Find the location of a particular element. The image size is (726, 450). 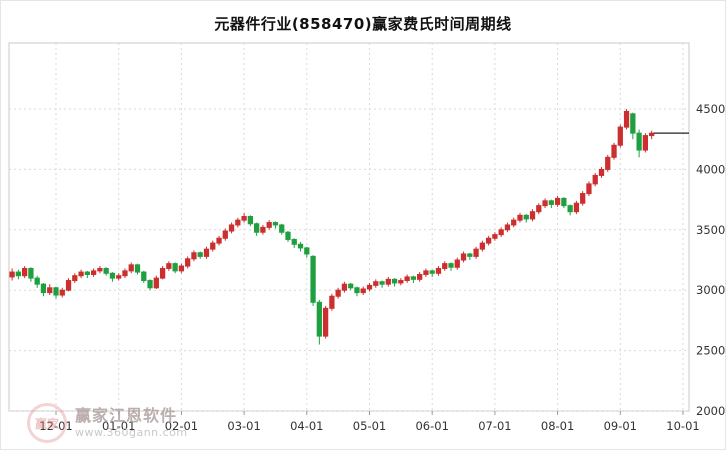

y-axis-label: 4000 is located at coordinates (710, 169).